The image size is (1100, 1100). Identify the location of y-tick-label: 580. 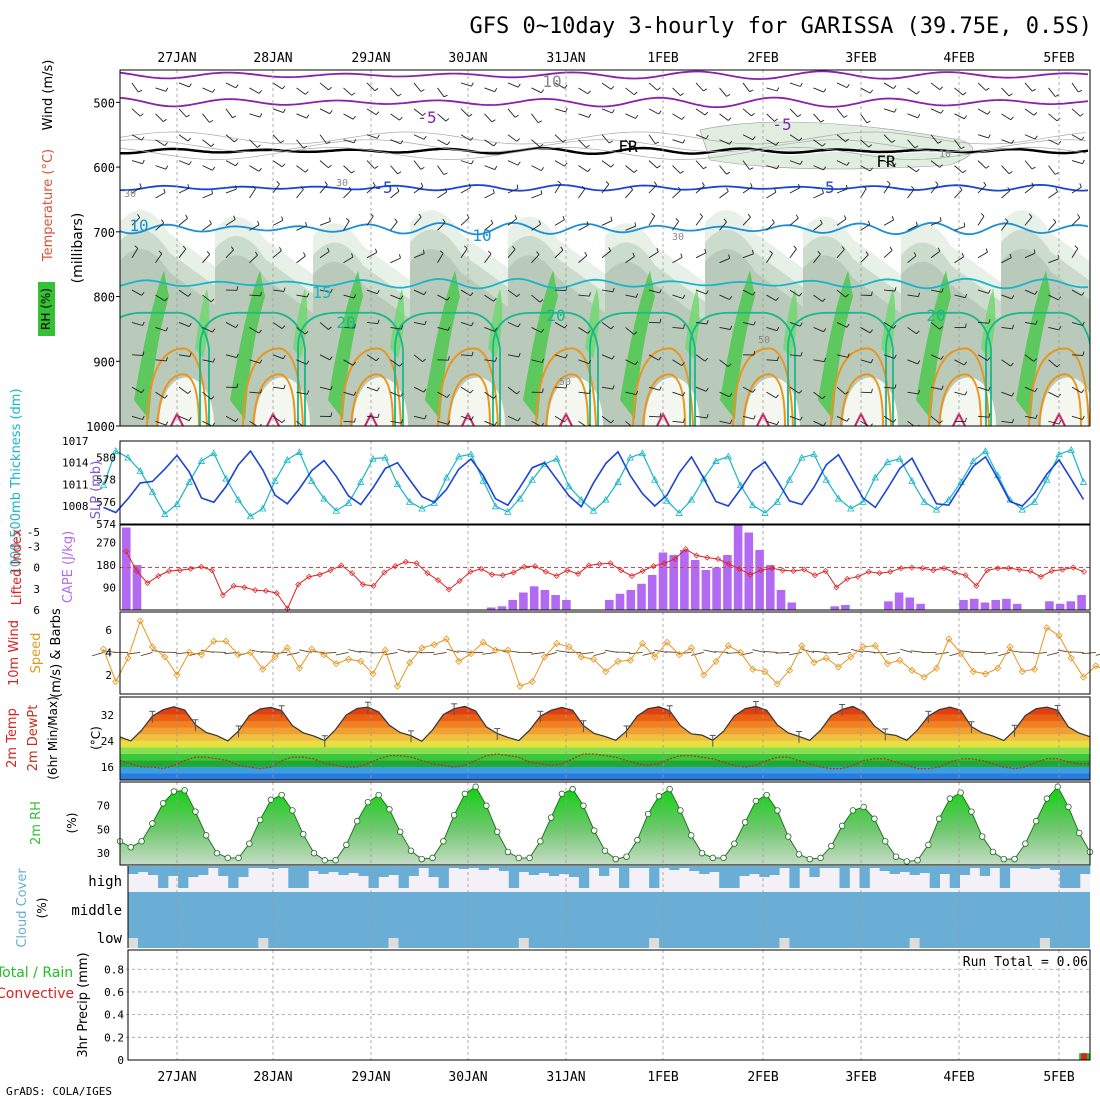
(106, 458).